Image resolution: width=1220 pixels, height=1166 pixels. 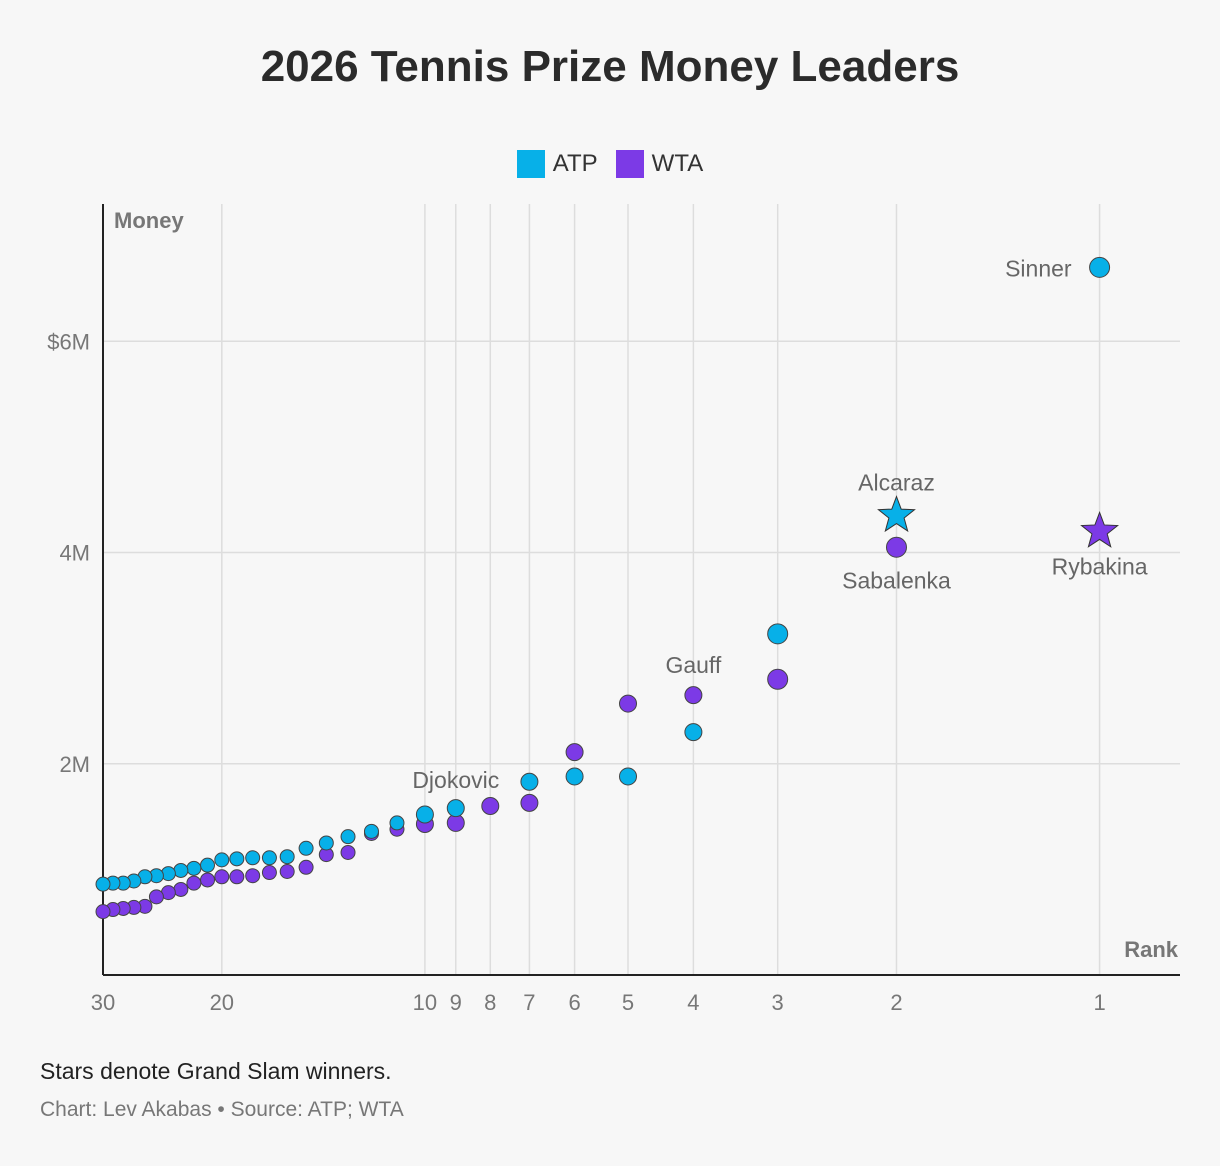 I want to click on legend-label-atp: ATP, so click(x=575, y=163).